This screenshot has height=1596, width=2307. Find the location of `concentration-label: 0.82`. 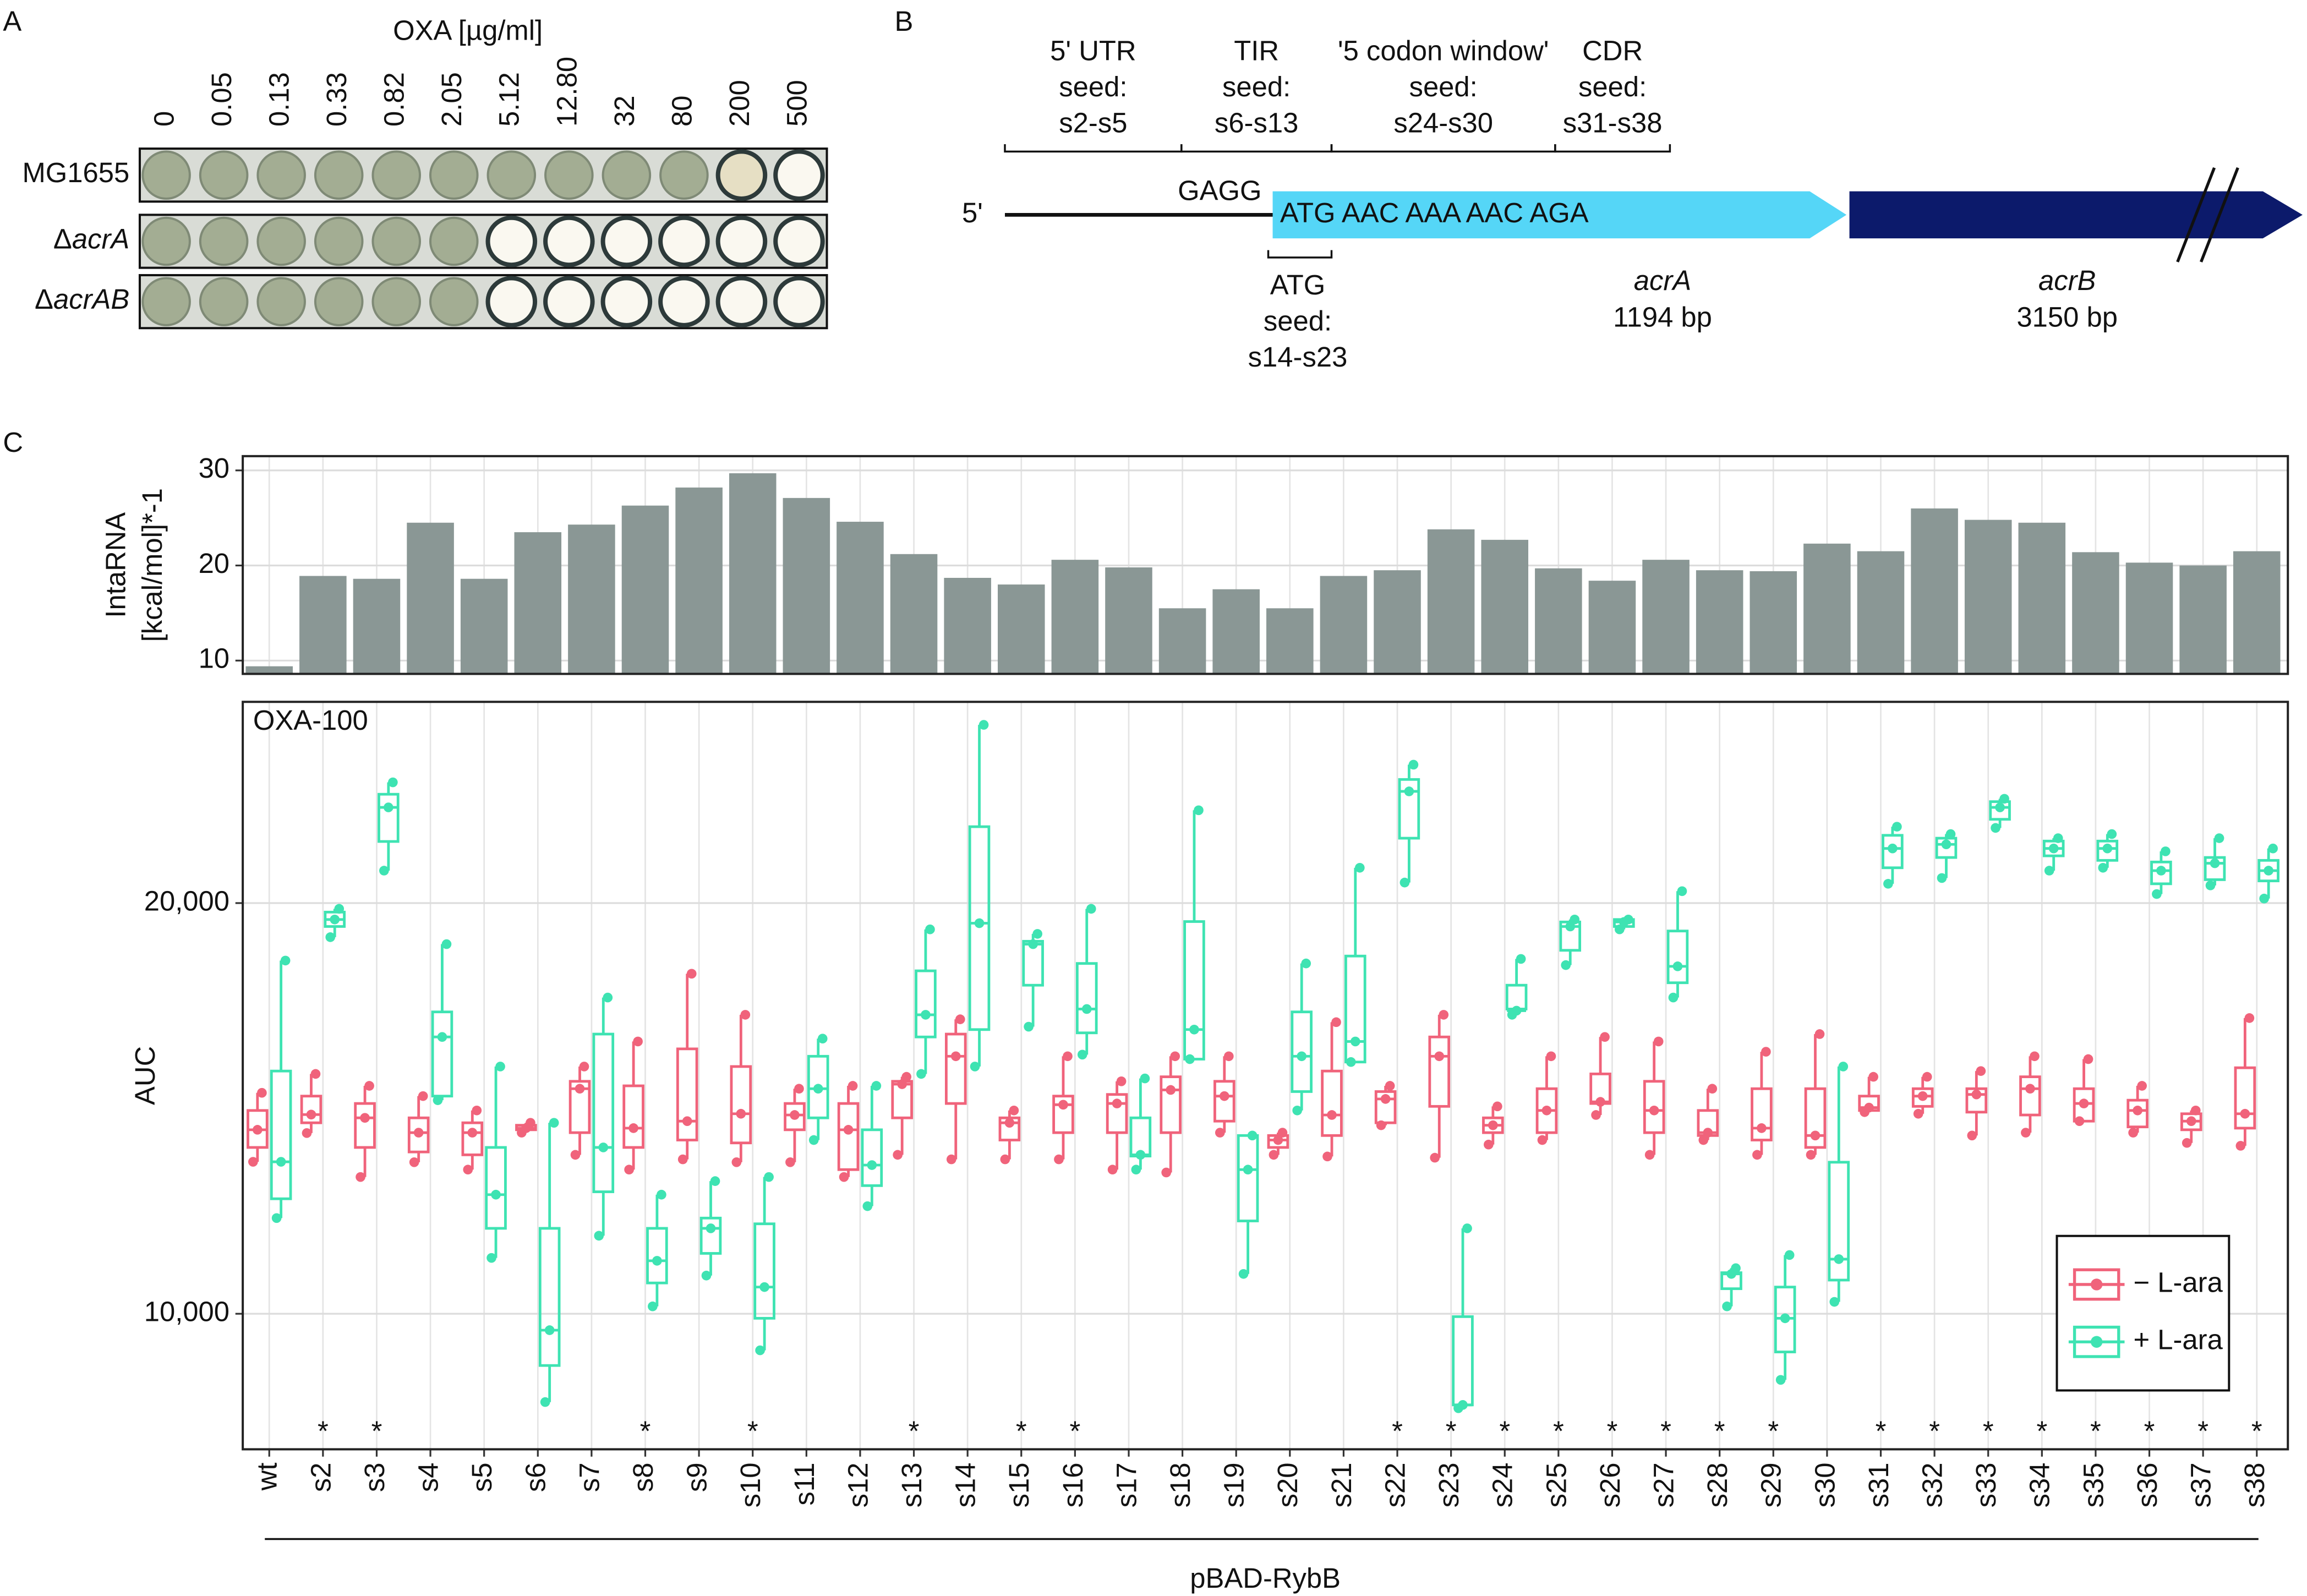

concentration-label: 0.82 is located at coordinates (394, 99).